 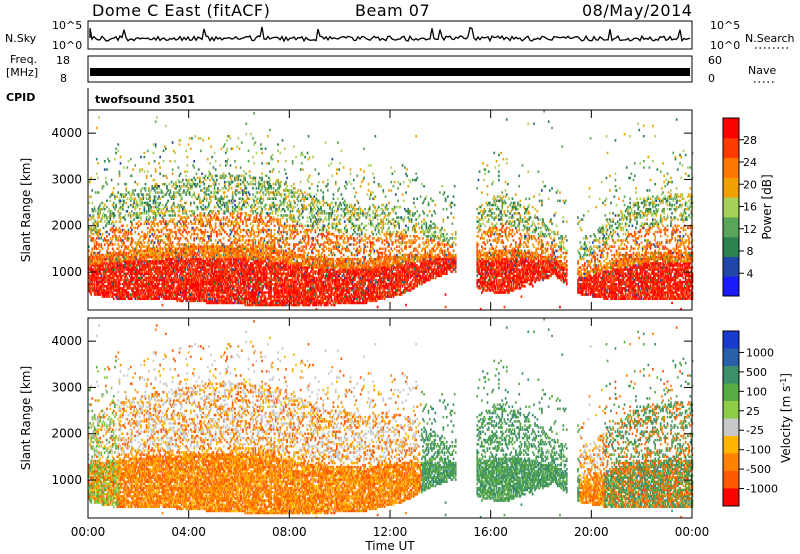 I want to click on freq-trace, so click(x=390, y=72).